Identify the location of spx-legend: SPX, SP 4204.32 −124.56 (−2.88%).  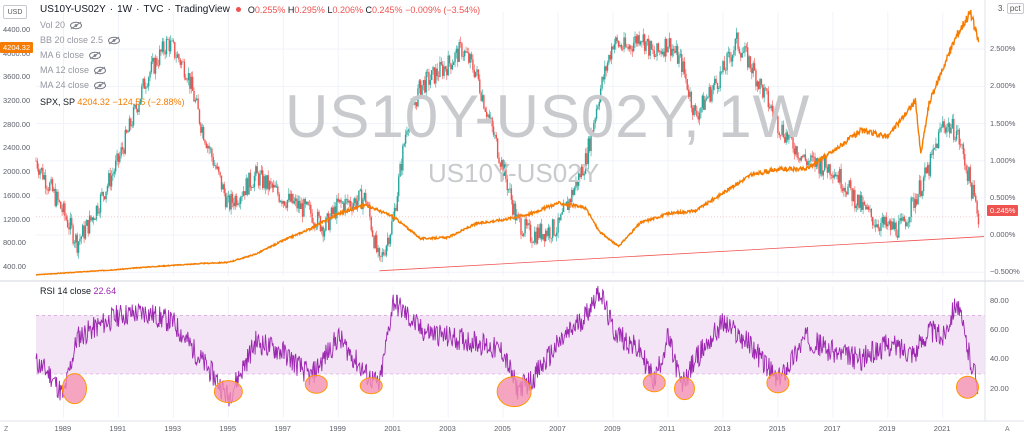
(112, 102).